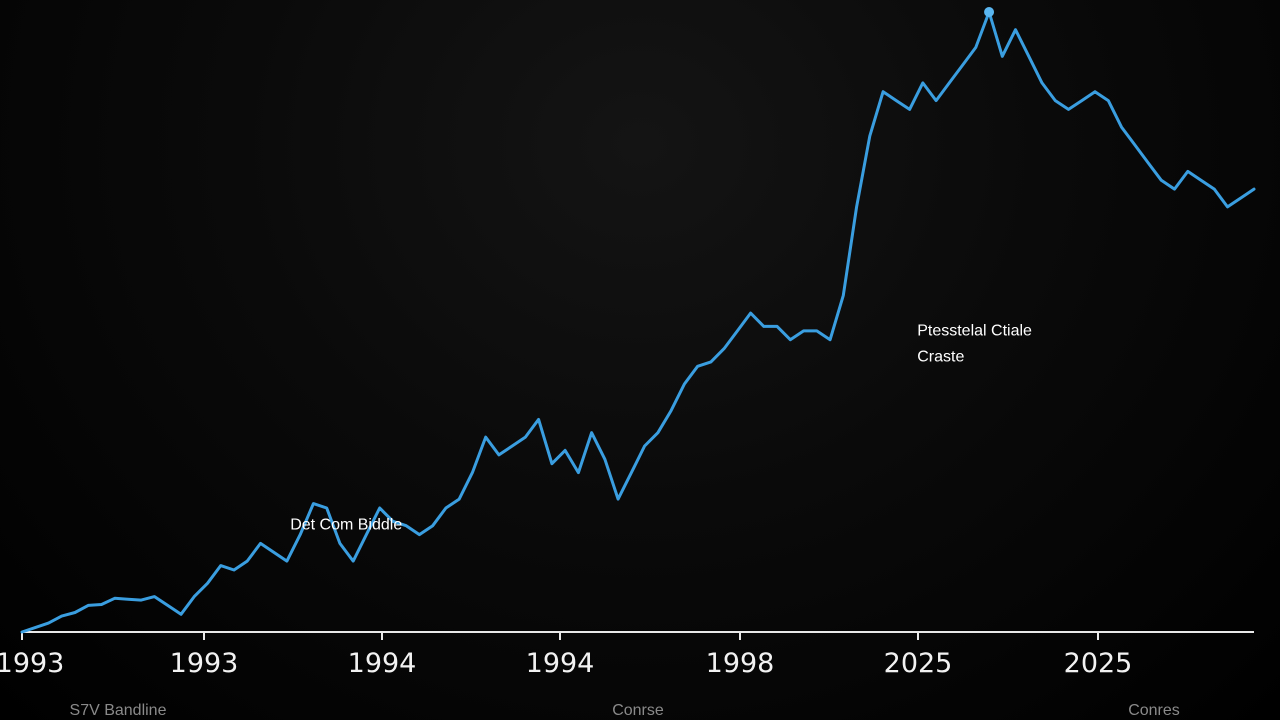  I want to click on annotation-label: Ptesstelal Ctiale, so click(974, 330).